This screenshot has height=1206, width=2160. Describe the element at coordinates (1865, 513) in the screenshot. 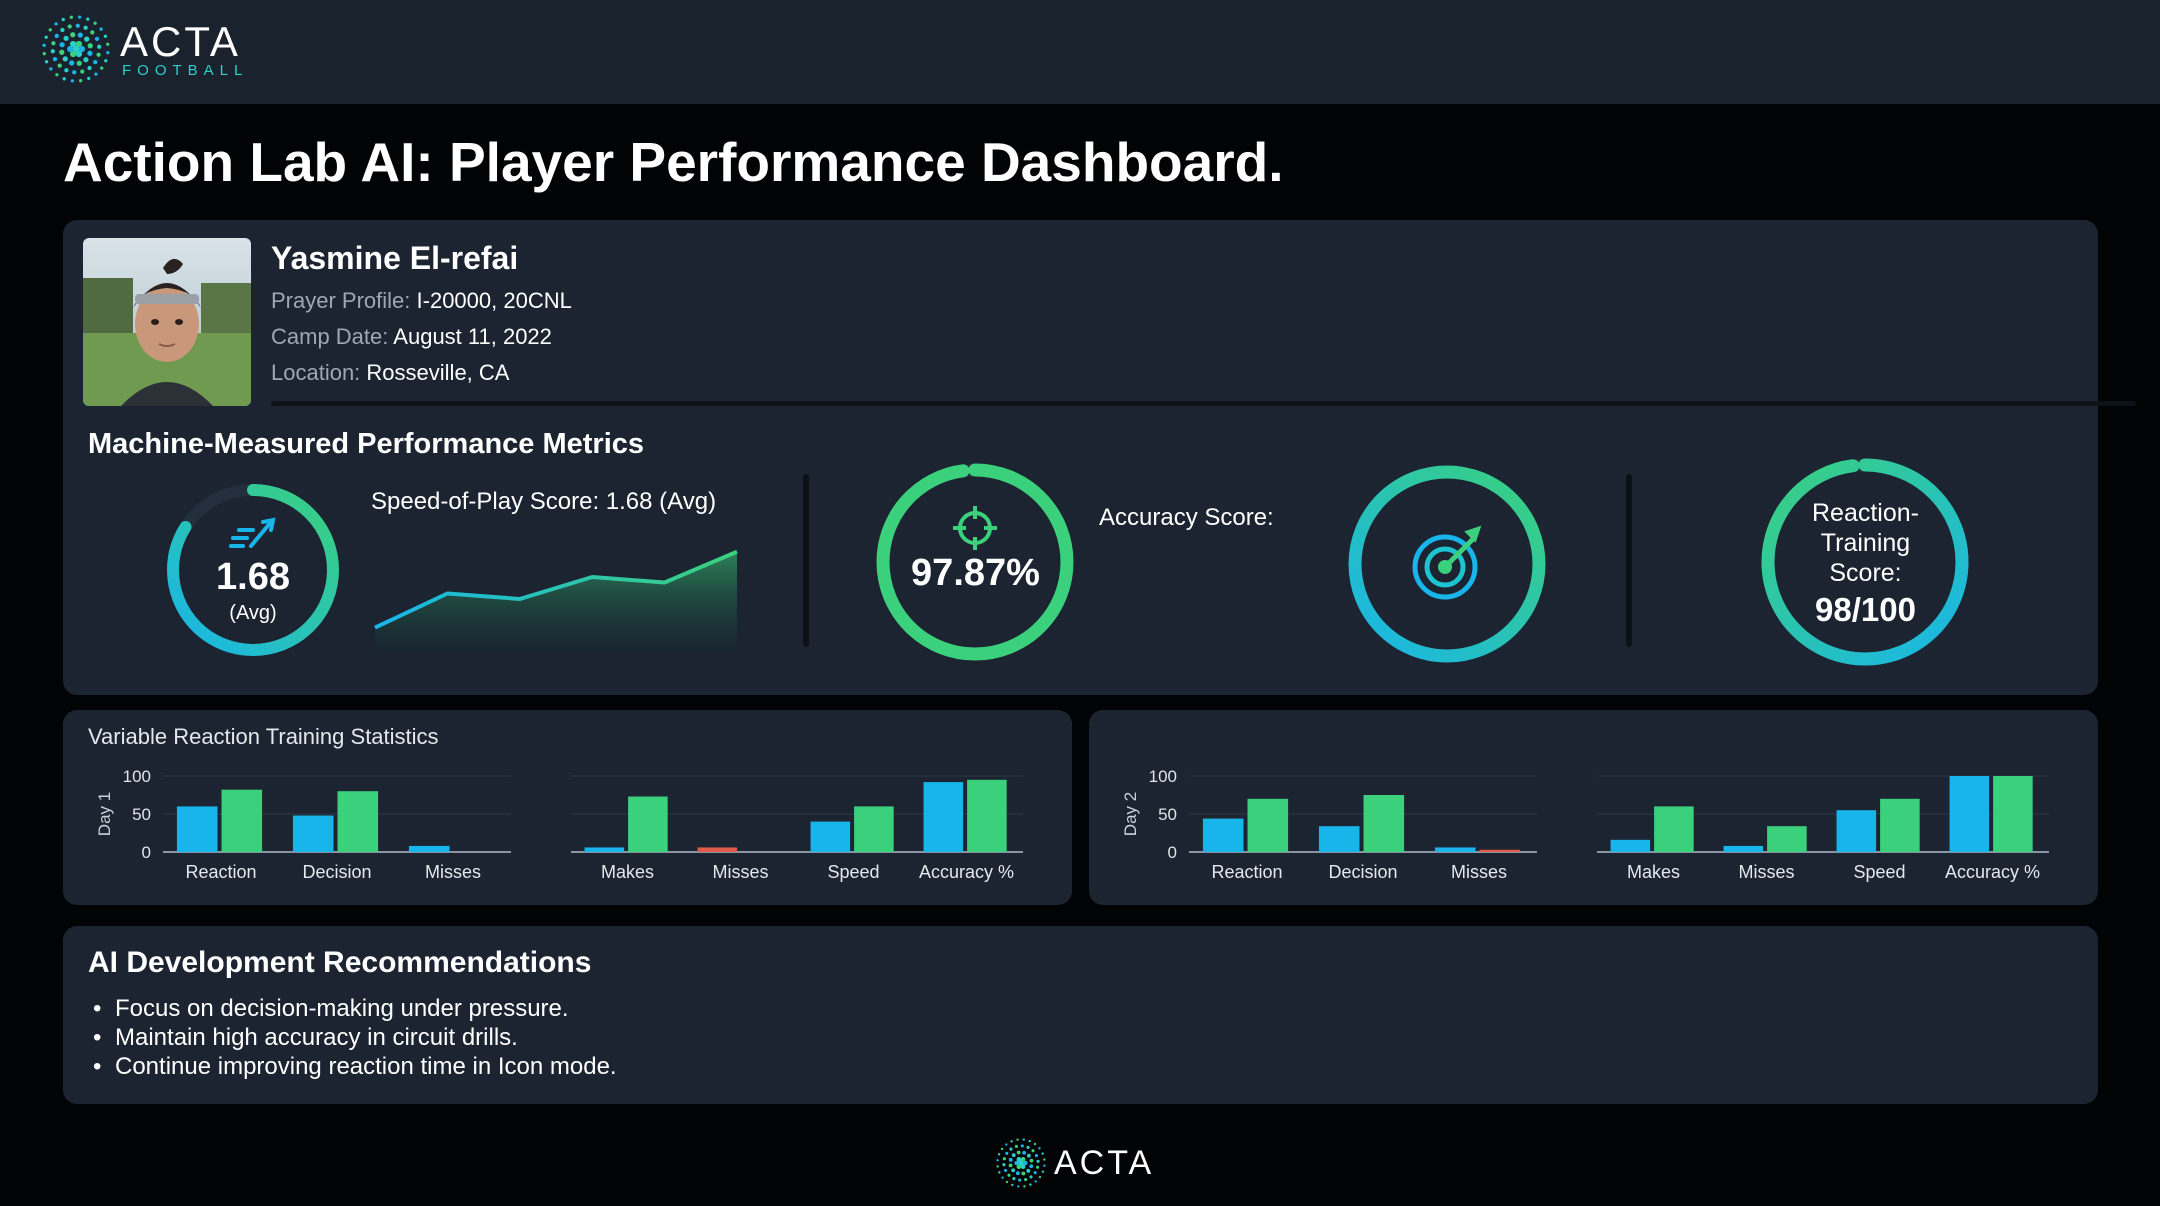

I see `reaction-label-1: Reaction-` at that location.